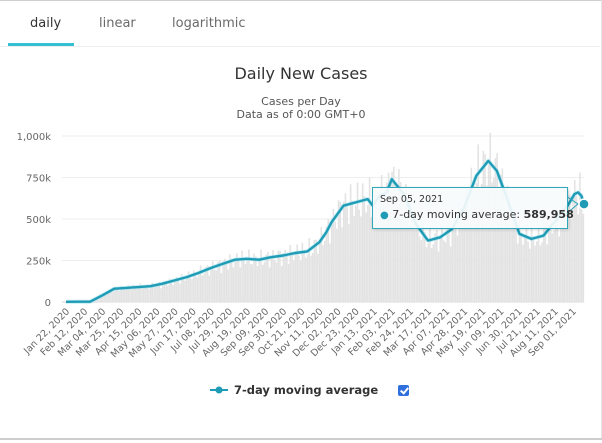  I want to click on active-tab-indicator, so click(41, 44).